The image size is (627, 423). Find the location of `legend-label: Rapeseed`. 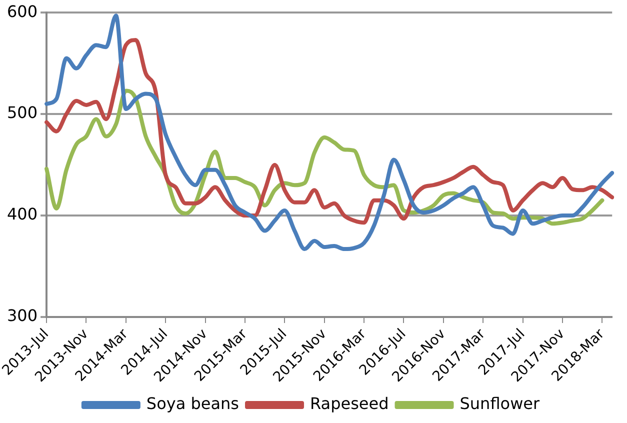

legend-label: Rapeseed is located at coordinates (349, 404).